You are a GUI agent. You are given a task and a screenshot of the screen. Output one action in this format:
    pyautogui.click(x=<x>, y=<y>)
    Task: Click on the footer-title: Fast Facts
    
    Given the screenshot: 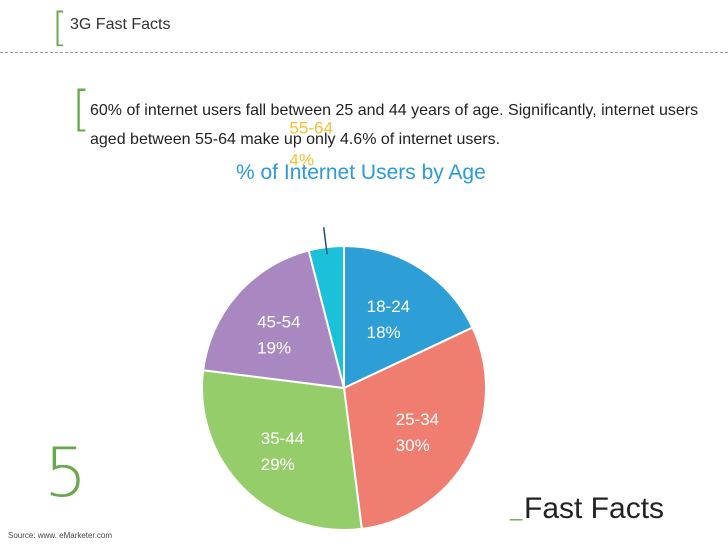 What is the action you would take?
    pyautogui.click(x=594, y=508)
    